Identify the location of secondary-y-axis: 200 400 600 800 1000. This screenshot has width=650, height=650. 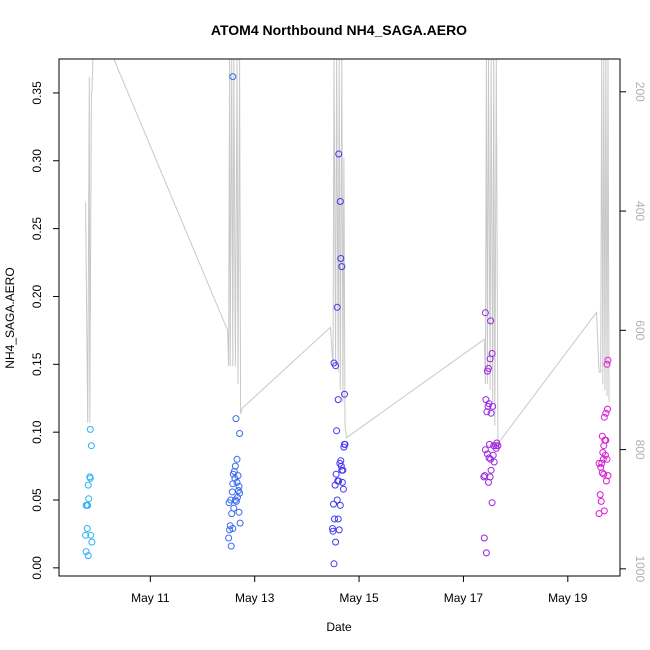
(633, 332).